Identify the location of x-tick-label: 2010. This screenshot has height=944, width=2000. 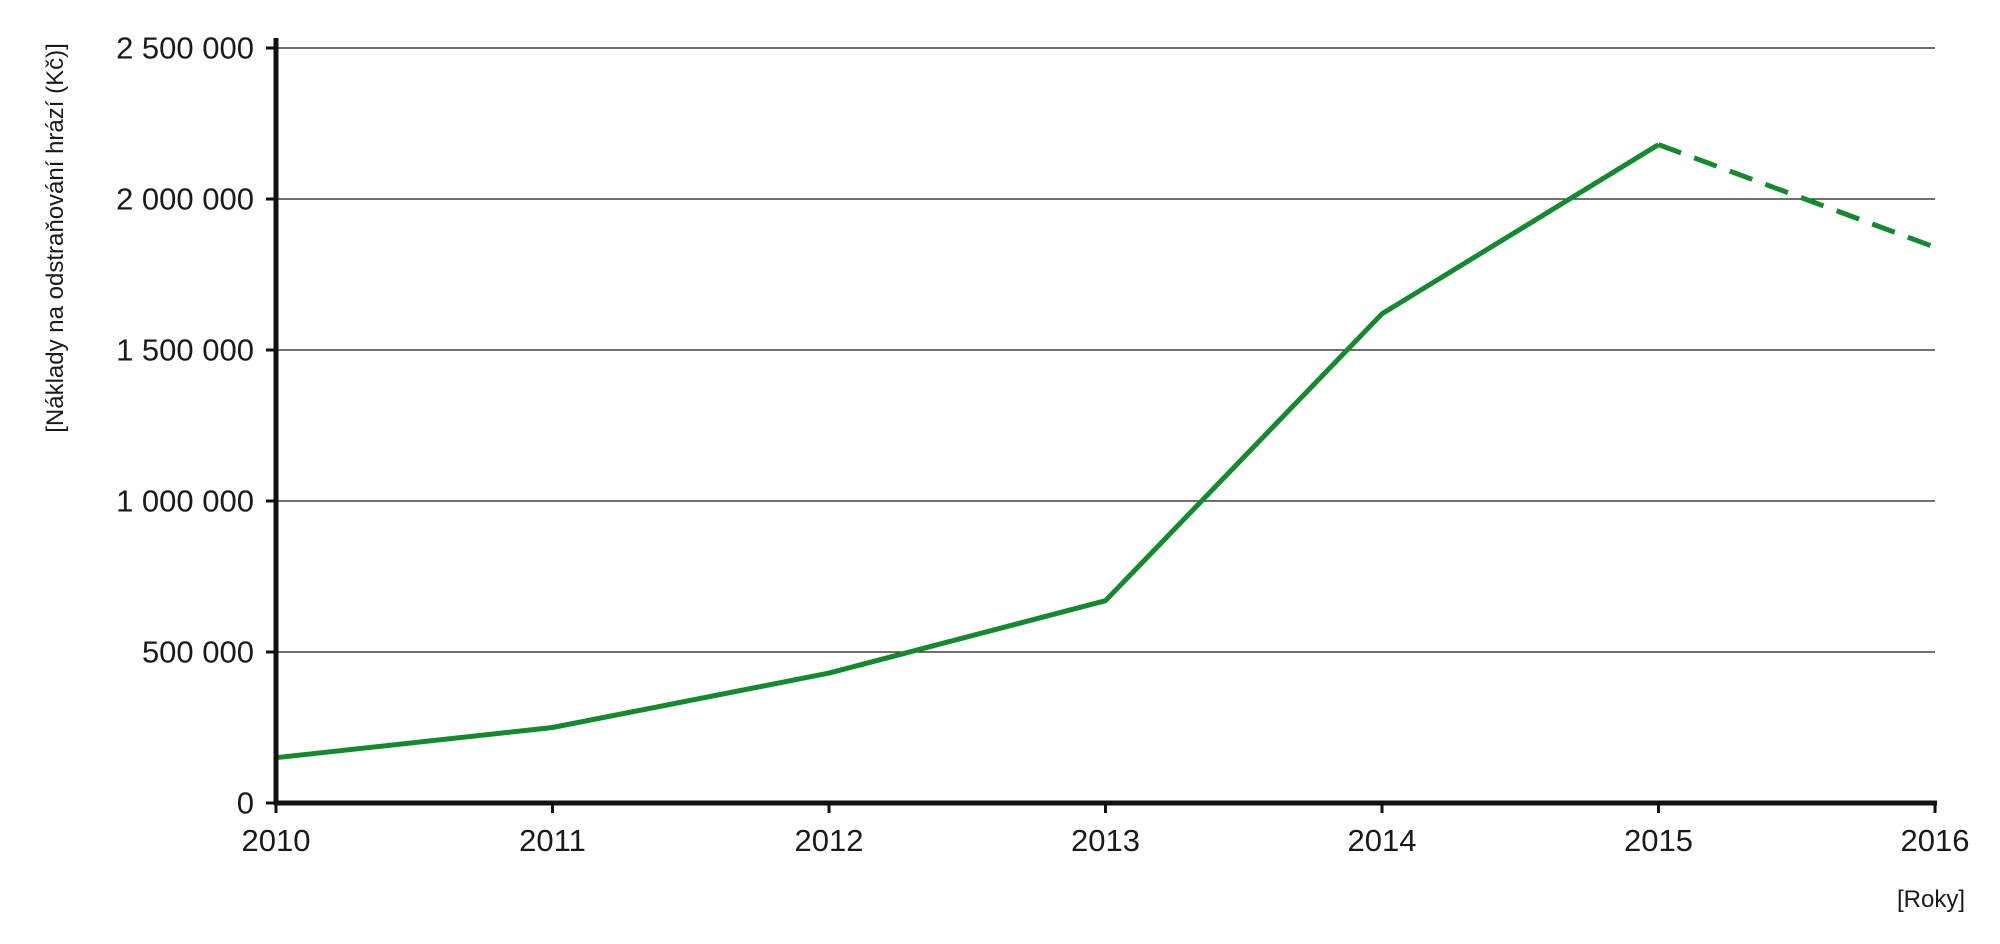
(276, 840).